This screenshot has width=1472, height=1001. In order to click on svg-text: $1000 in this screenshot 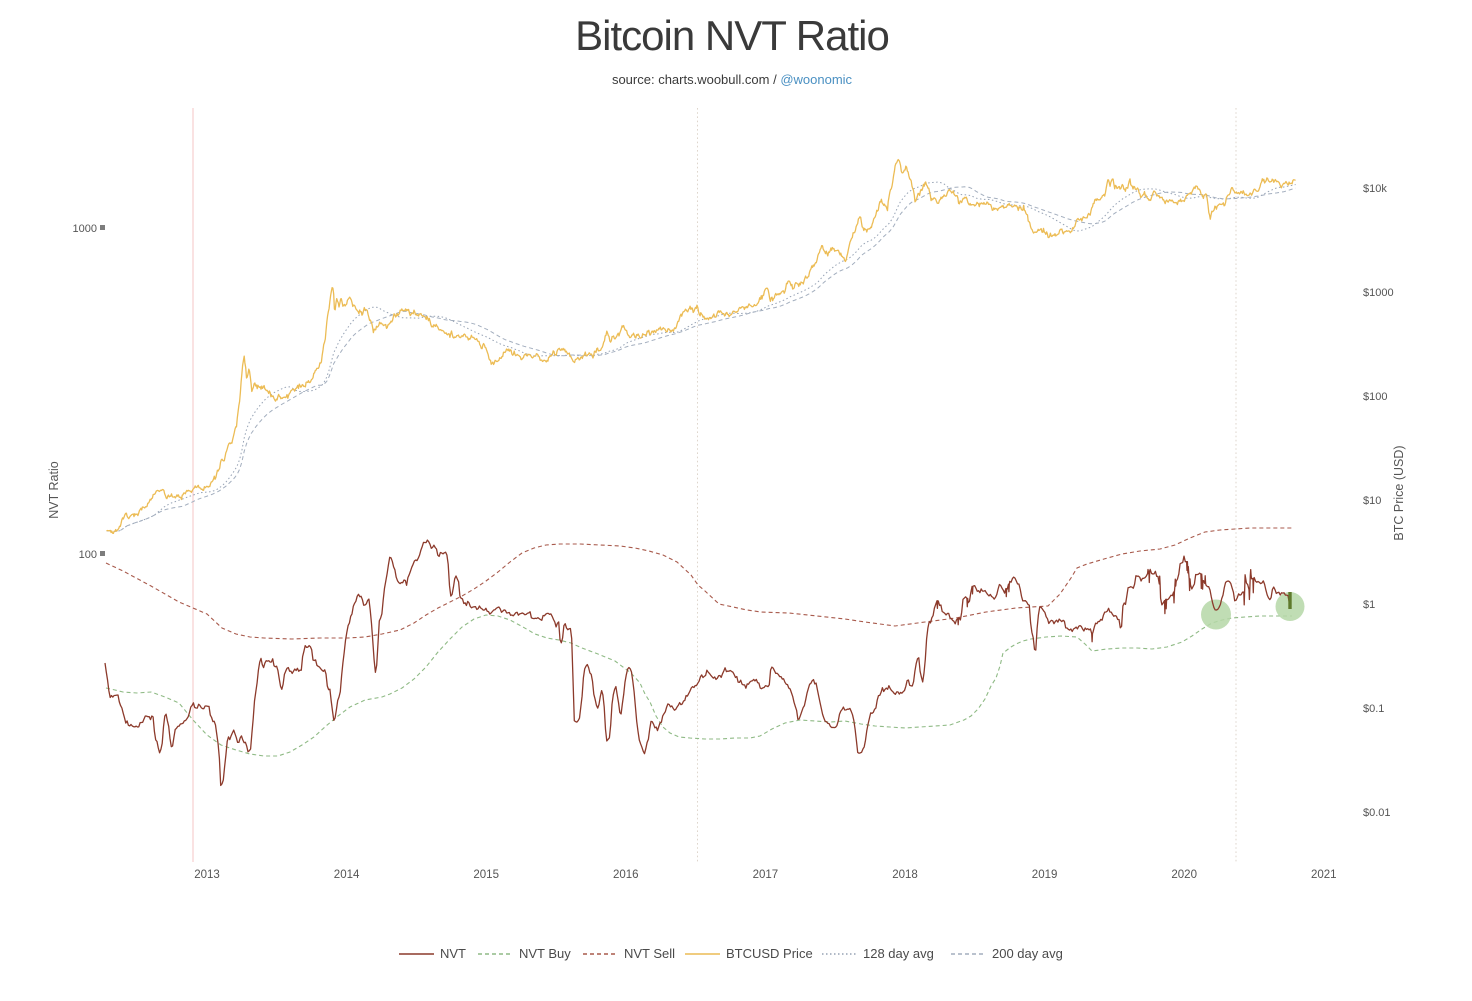, I will do `click(1378, 293)`.